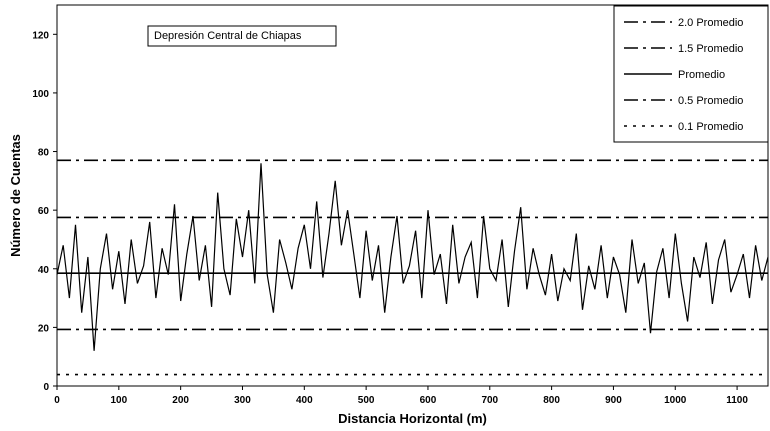 The width and height of the screenshot is (770, 431). I want to click on legend-label-1: 1.5 Promedio, so click(710, 49).